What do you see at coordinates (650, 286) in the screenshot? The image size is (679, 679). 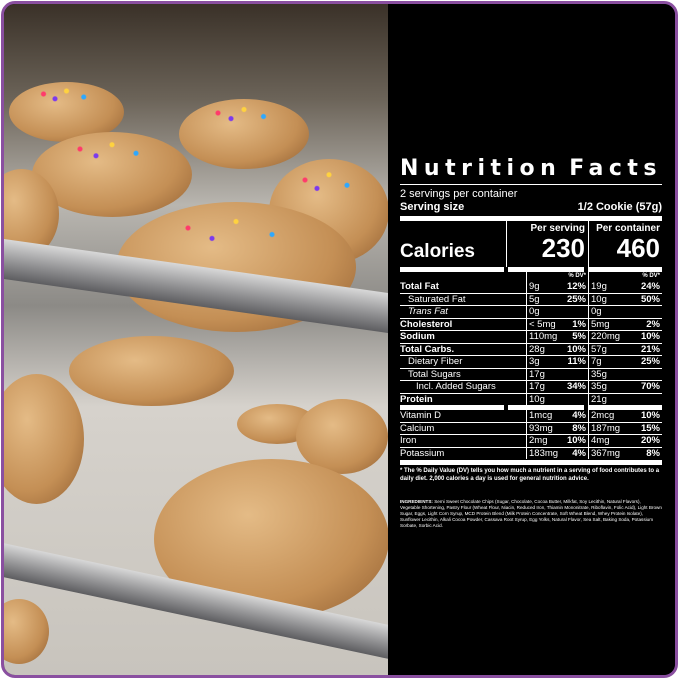 I see `dv: 24%` at bounding box center [650, 286].